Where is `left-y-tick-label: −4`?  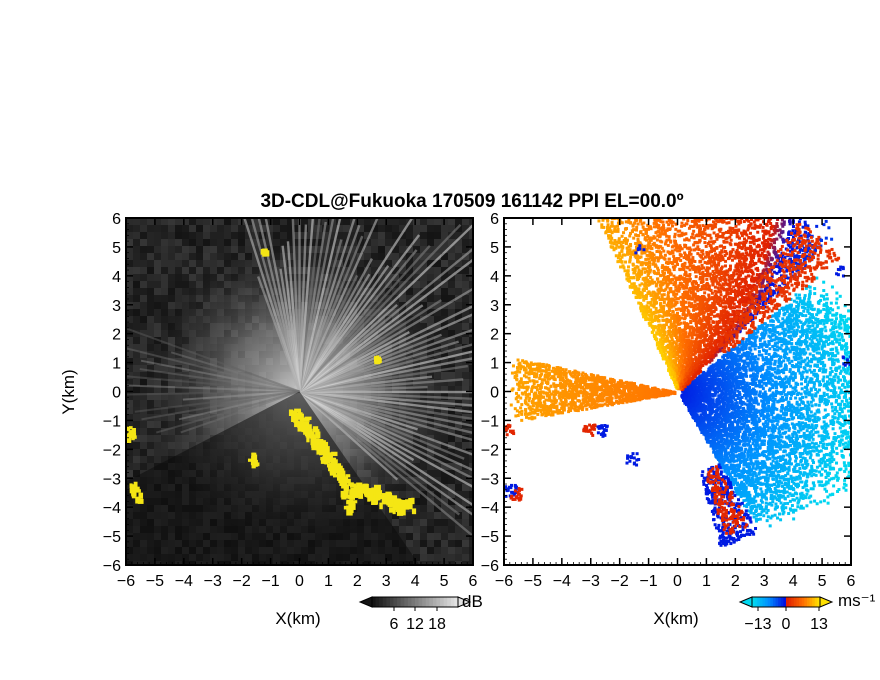
left-y-tick-label: −4 is located at coordinates (112, 508).